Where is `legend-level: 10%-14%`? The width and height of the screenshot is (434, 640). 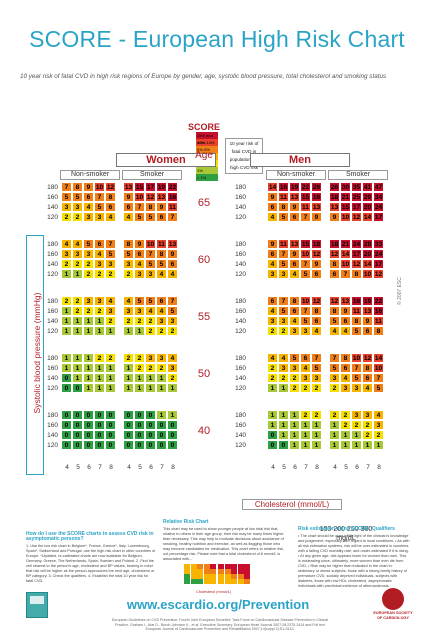 legend-level: 10%-14% is located at coordinates (207, 142).